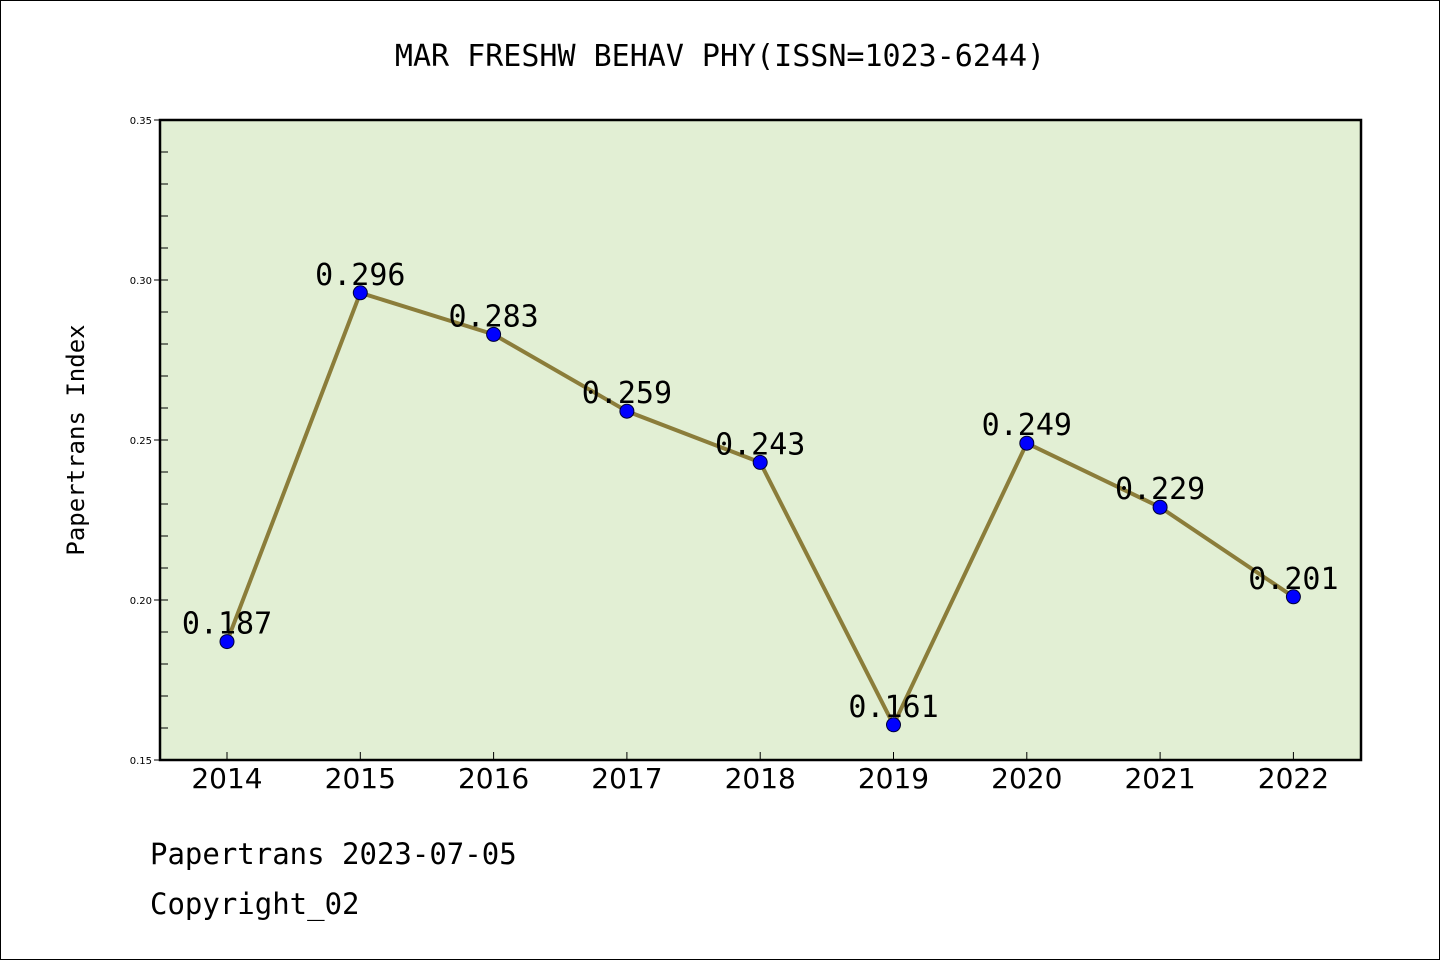 The width and height of the screenshot is (1440, 960). I want to click on x-tick-label: 2018, so click(760, 778).